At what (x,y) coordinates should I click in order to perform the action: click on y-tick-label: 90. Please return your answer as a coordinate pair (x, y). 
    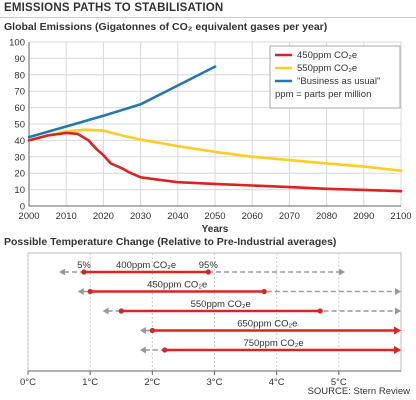
    Looking at the image, I should click on (19, 59).